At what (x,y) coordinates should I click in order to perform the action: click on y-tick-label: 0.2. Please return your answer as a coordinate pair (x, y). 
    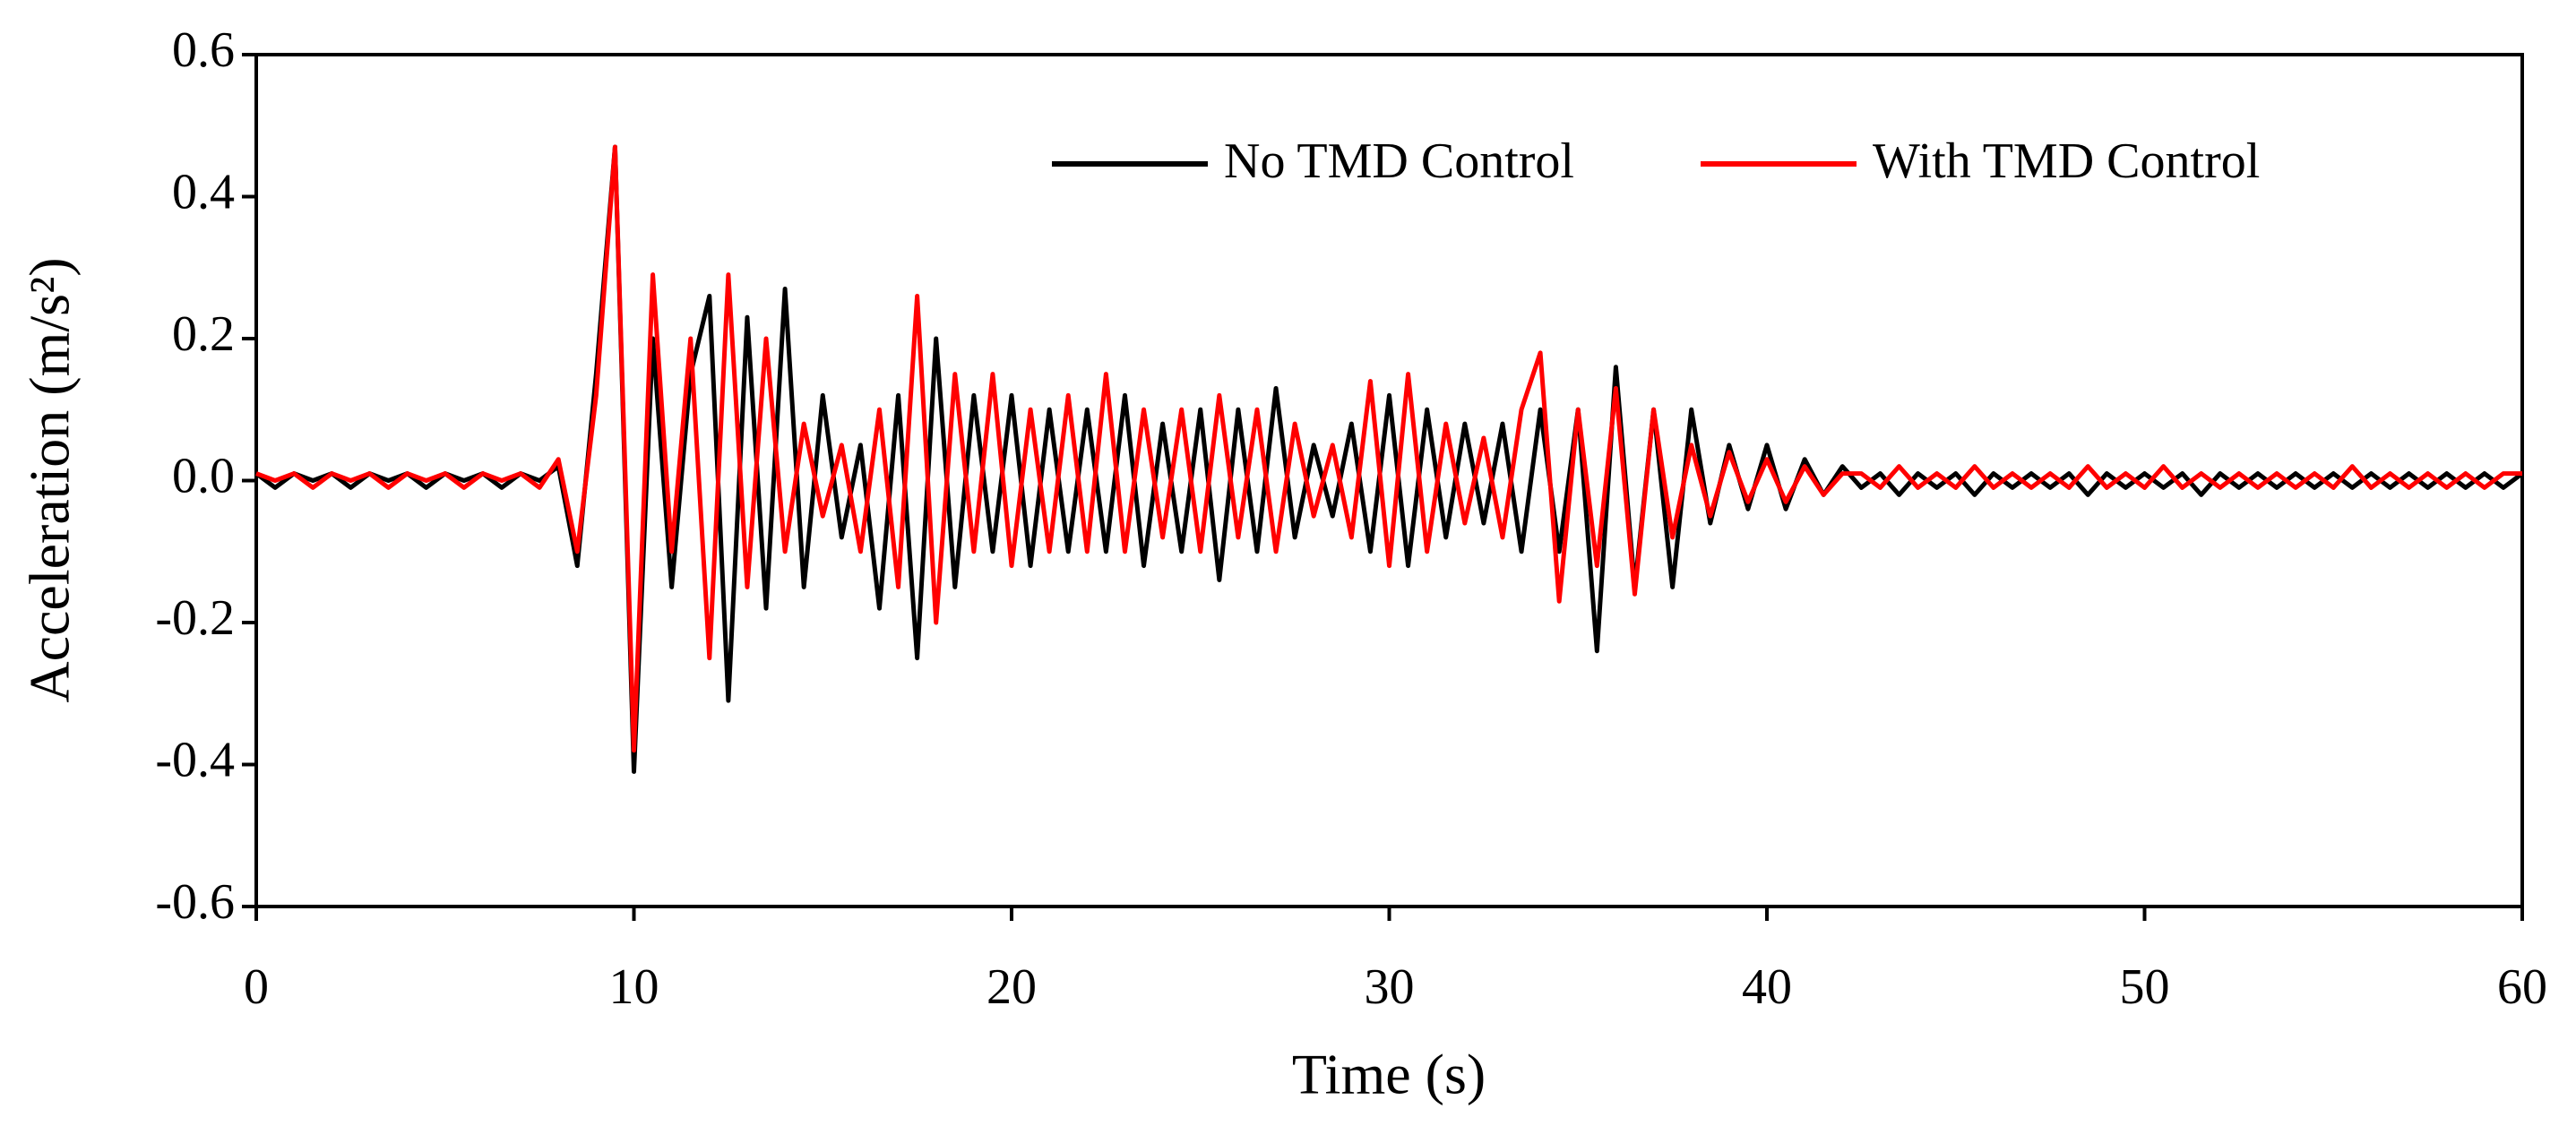
    Looking at the image, I should click on (203, 334).